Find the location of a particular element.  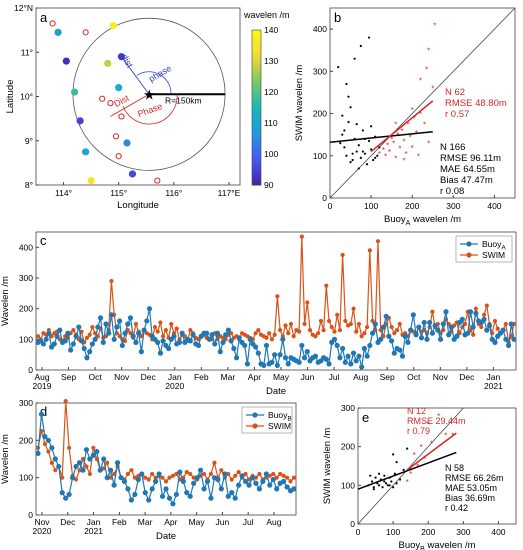

y-tick-label-a: 8° is located at coordinates (29, 185).